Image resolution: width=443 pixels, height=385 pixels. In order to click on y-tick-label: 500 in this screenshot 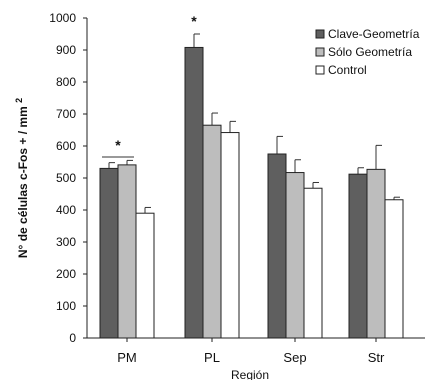, I will do `click(66, 178)`.